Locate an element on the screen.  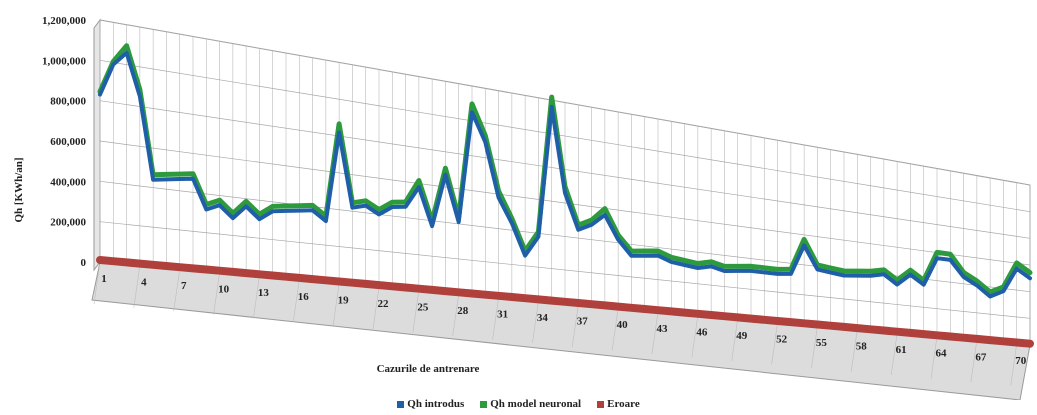
legend-swatch-eroare is located at coordinates (601, 404).